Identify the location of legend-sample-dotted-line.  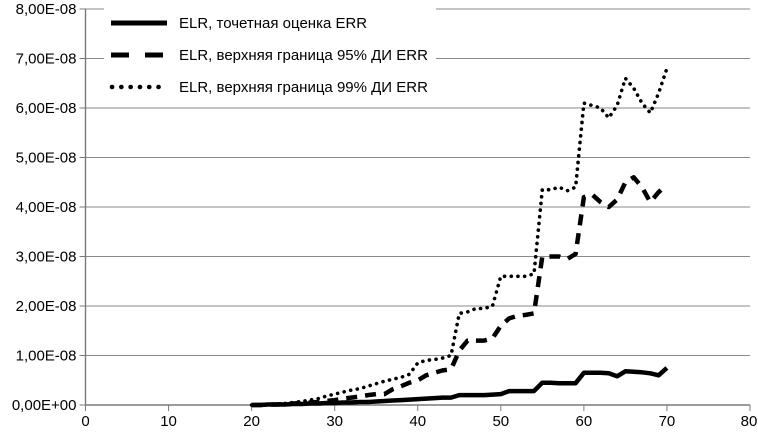
(138, 87).